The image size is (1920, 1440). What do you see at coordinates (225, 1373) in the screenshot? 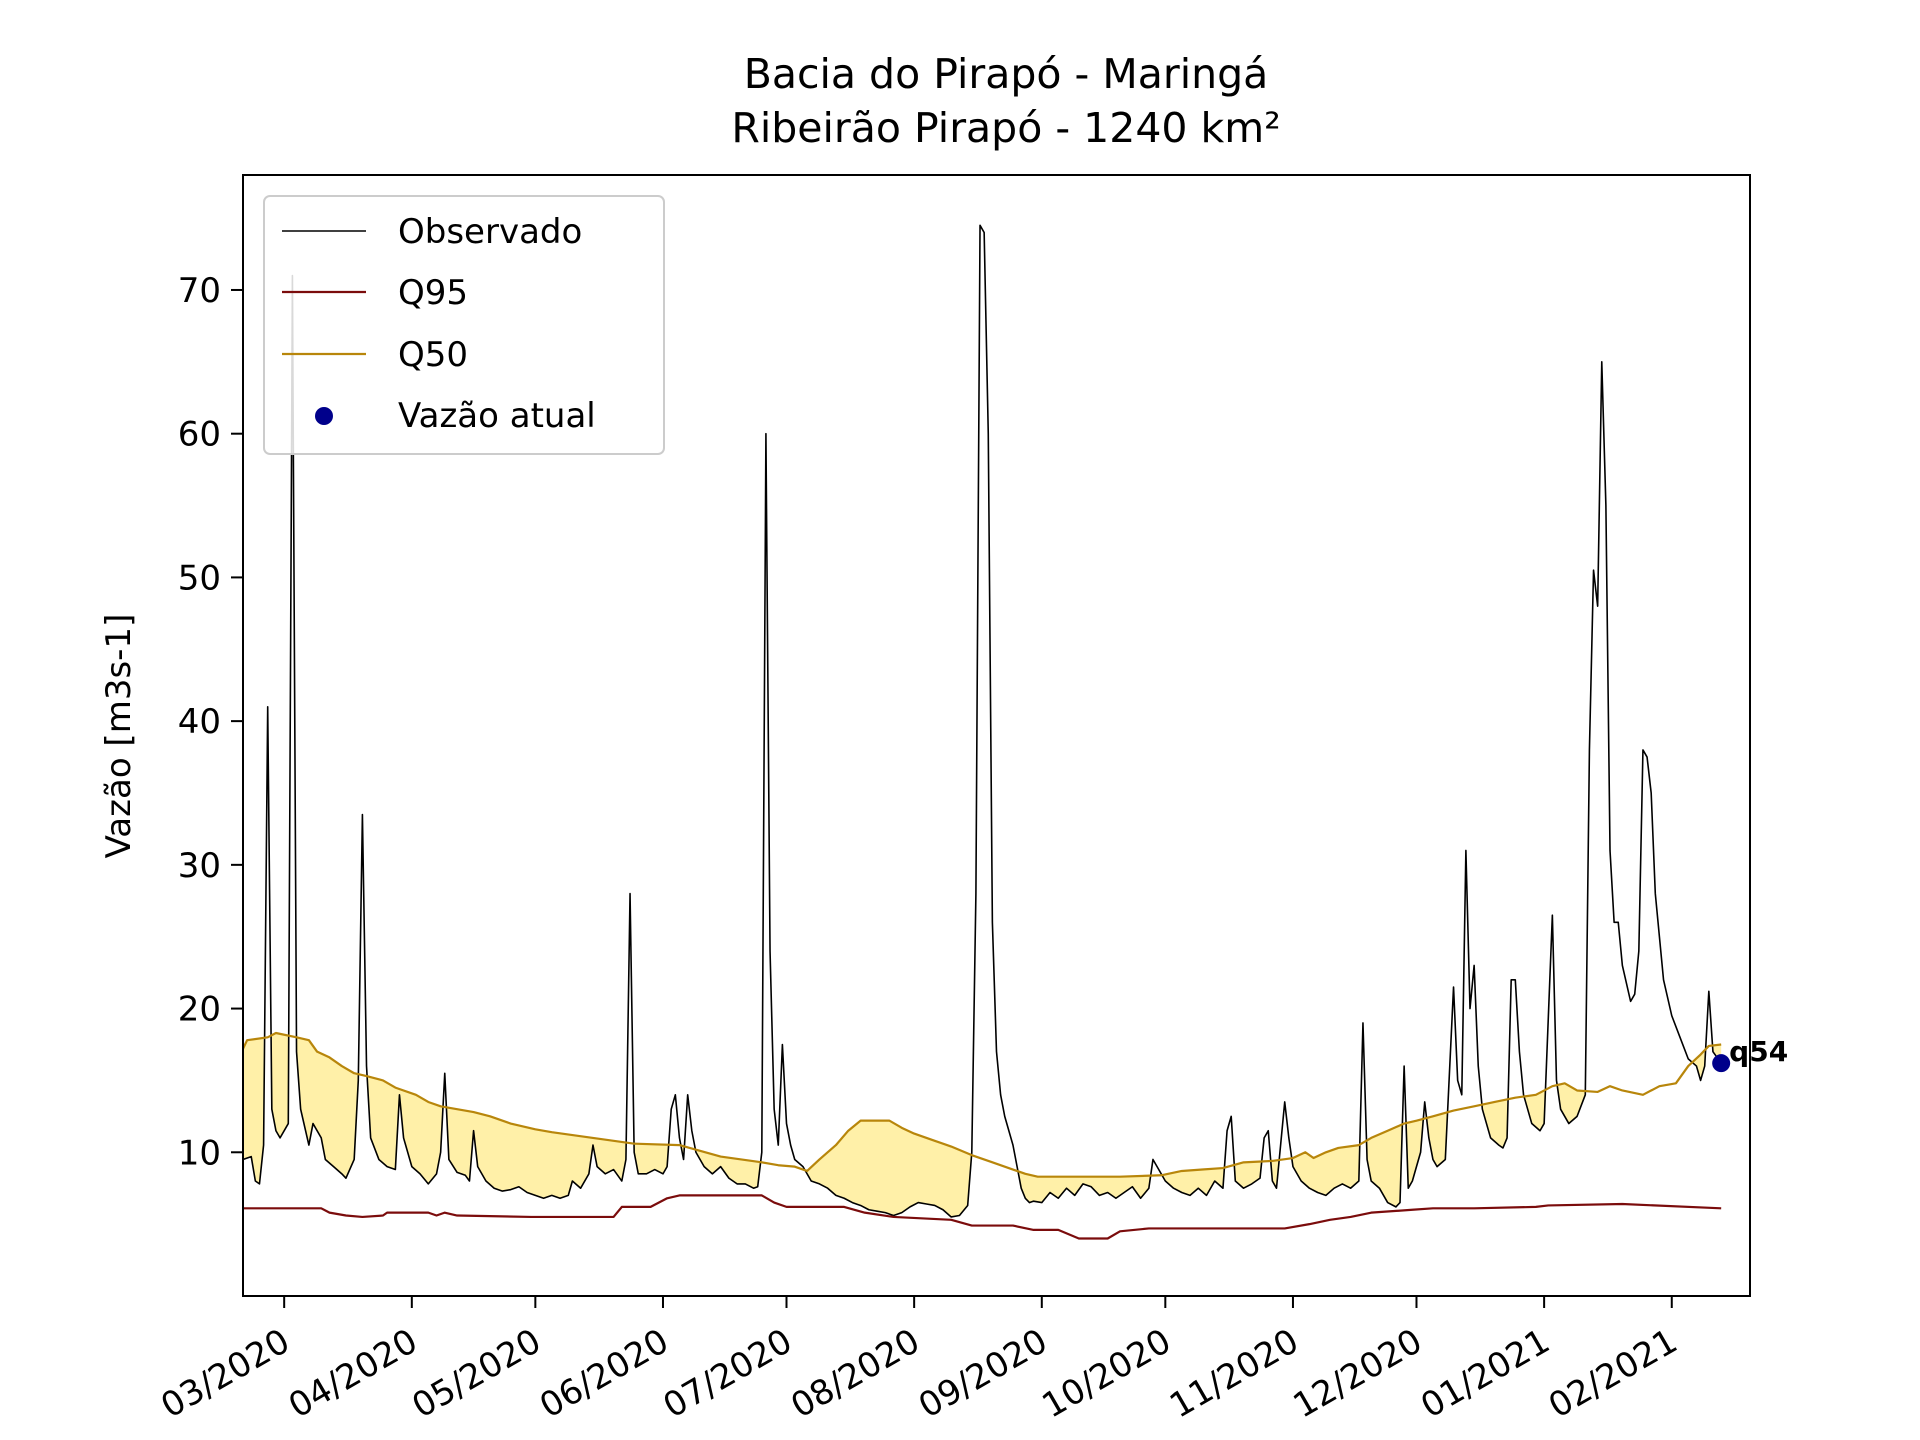
I see `x-tick-label: 03/2020` at bounding box center [225, 1373].